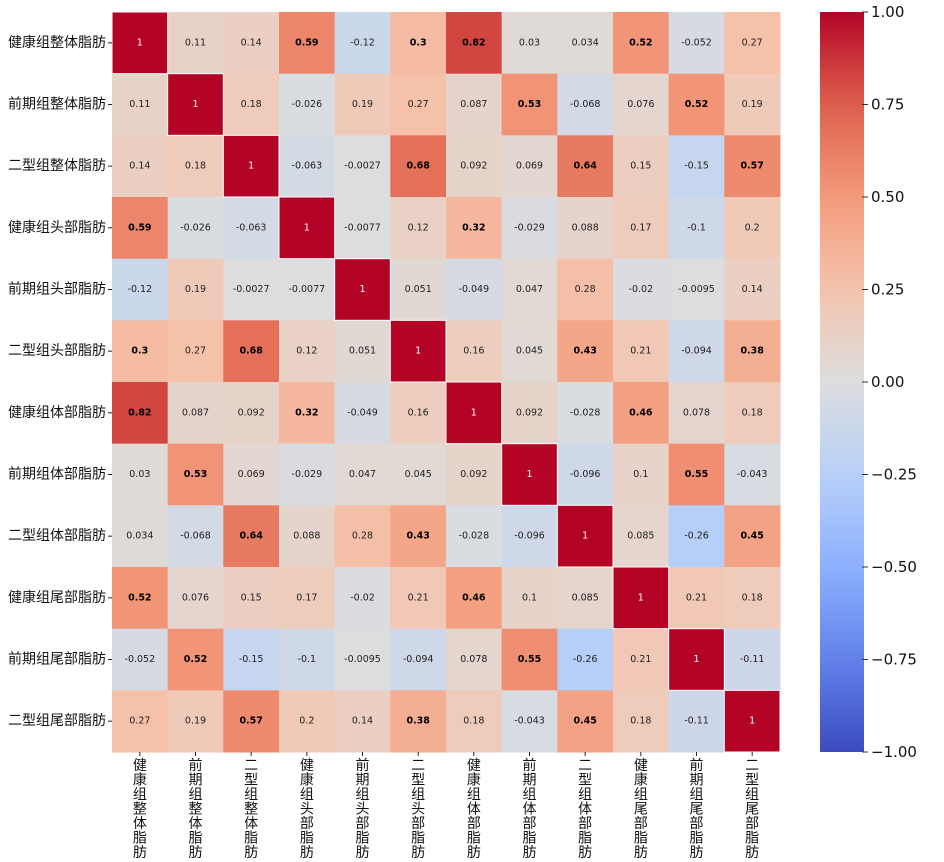 The height and width of the screenshot is (862, 944). I want to click on cell-value-label: 0.076, so click(640, 104).